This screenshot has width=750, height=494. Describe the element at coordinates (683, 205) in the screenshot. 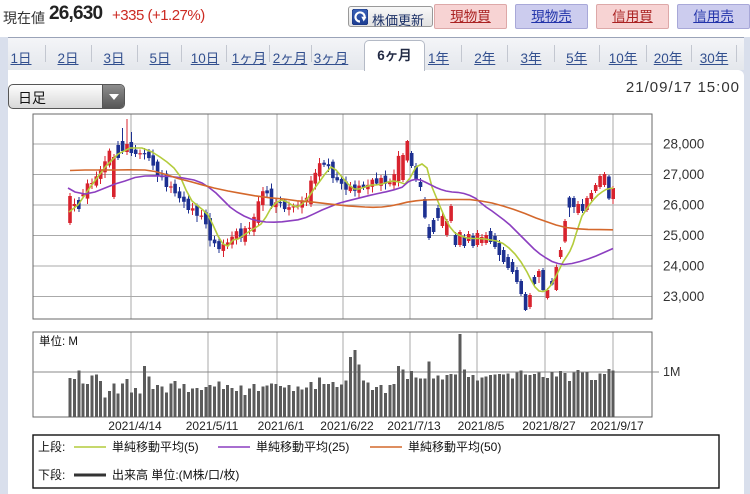

I see `svg-text: 26,000` at that location.